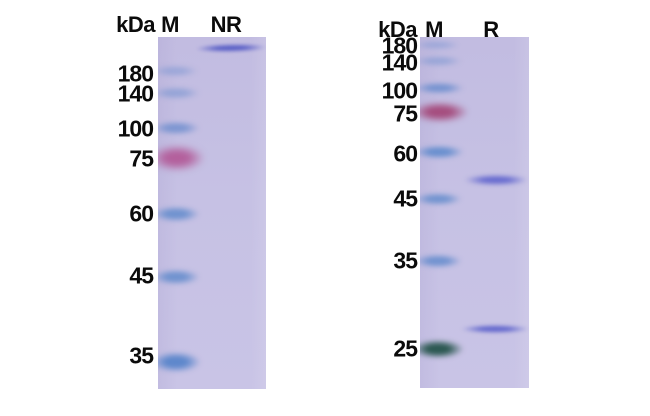 The image size is (650, 416). I want to click on marker-scale-left: 180 140 100 75 60 45 35, so click(121, 213).